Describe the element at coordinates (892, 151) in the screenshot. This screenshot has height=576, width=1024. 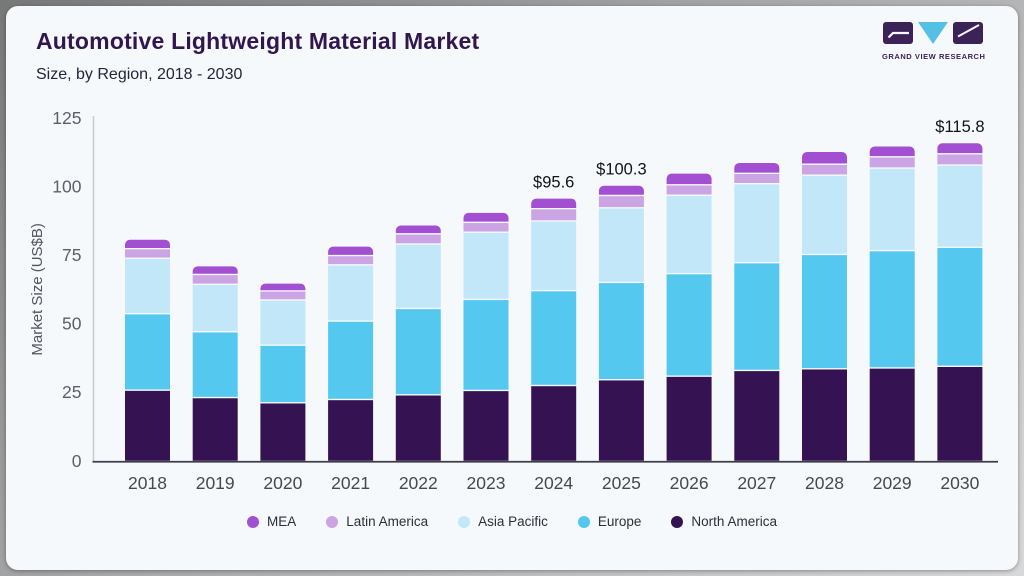
I see `bar-2029-mea` at that location.